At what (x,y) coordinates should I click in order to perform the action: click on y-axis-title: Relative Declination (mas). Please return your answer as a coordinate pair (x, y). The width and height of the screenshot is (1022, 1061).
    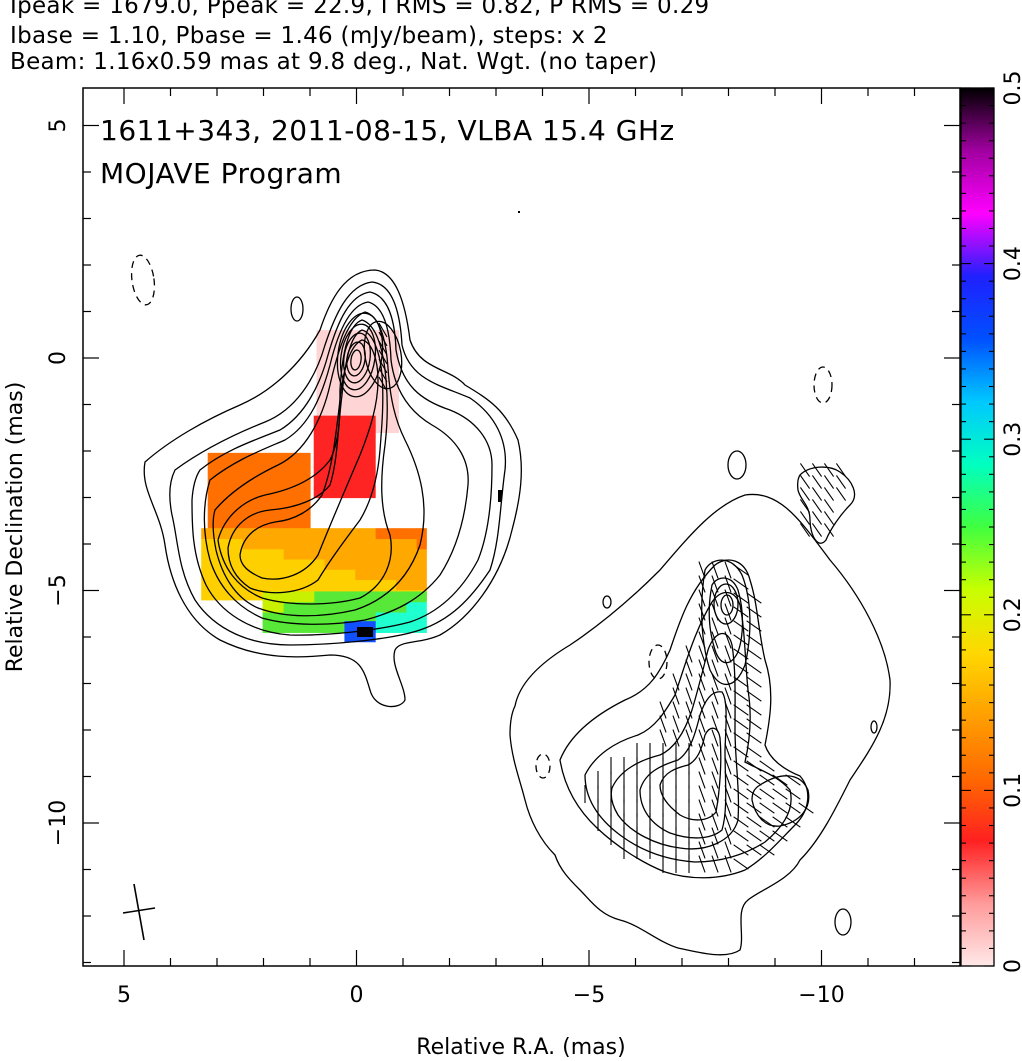
    Looking at the image, I should click on (15, 527).